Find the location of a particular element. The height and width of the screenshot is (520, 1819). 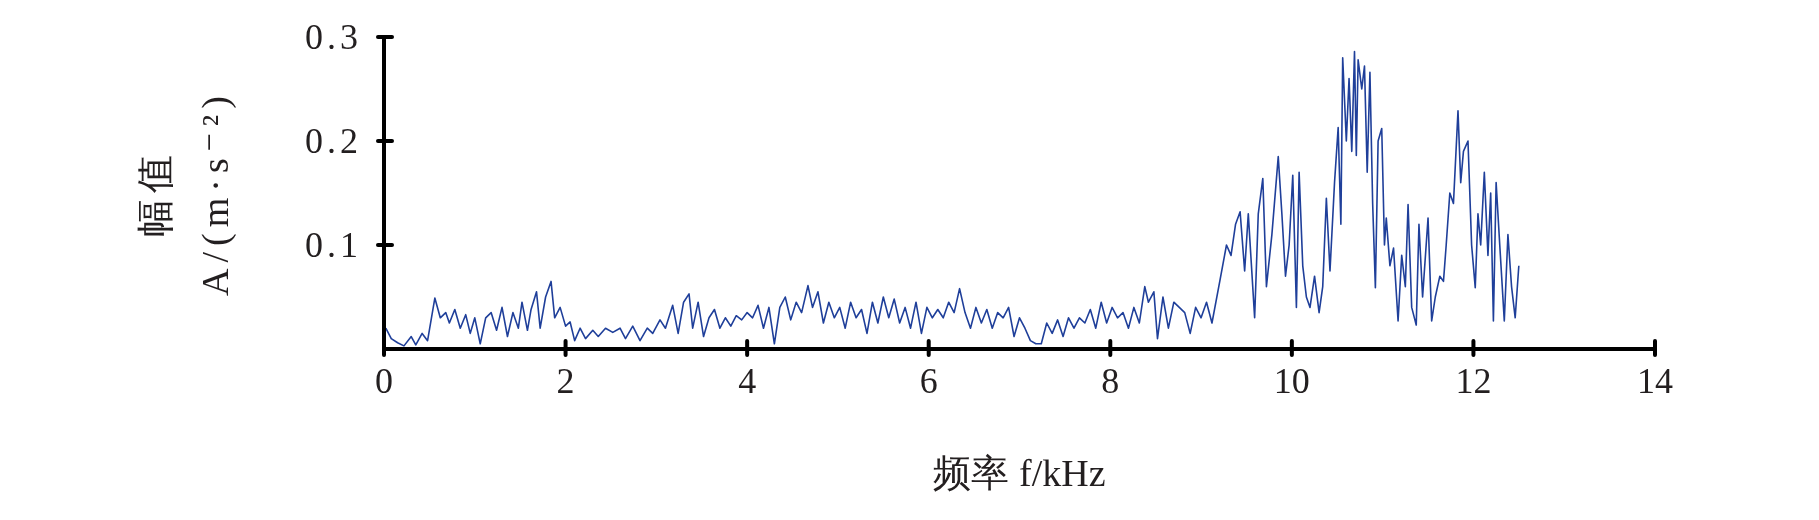

y-tick-label: 0.1 is located at coordinates (333, 245).